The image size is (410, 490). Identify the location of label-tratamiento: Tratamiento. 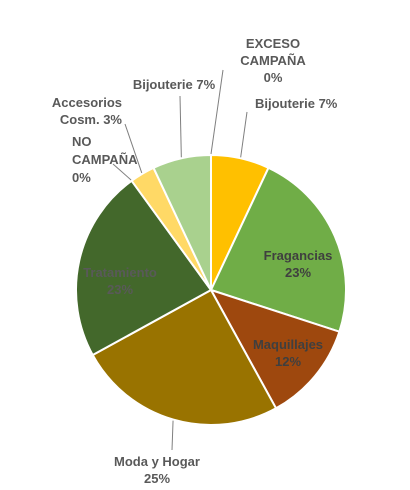
(120, 272).